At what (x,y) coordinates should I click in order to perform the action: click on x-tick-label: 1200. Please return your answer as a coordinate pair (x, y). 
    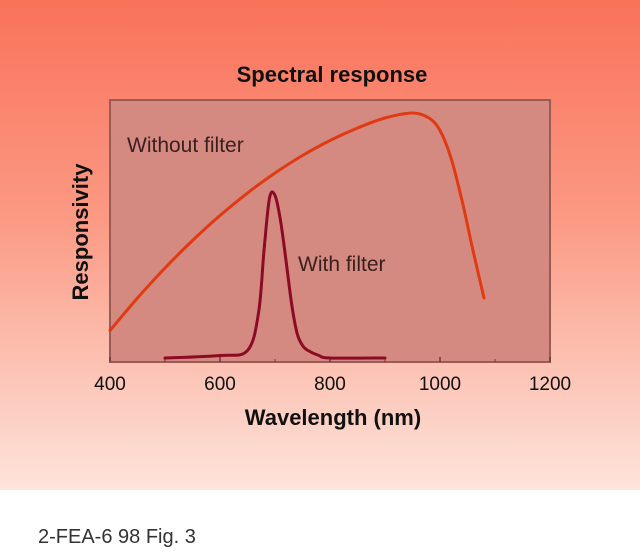
    Looking at the image, I should click on (550, 384).